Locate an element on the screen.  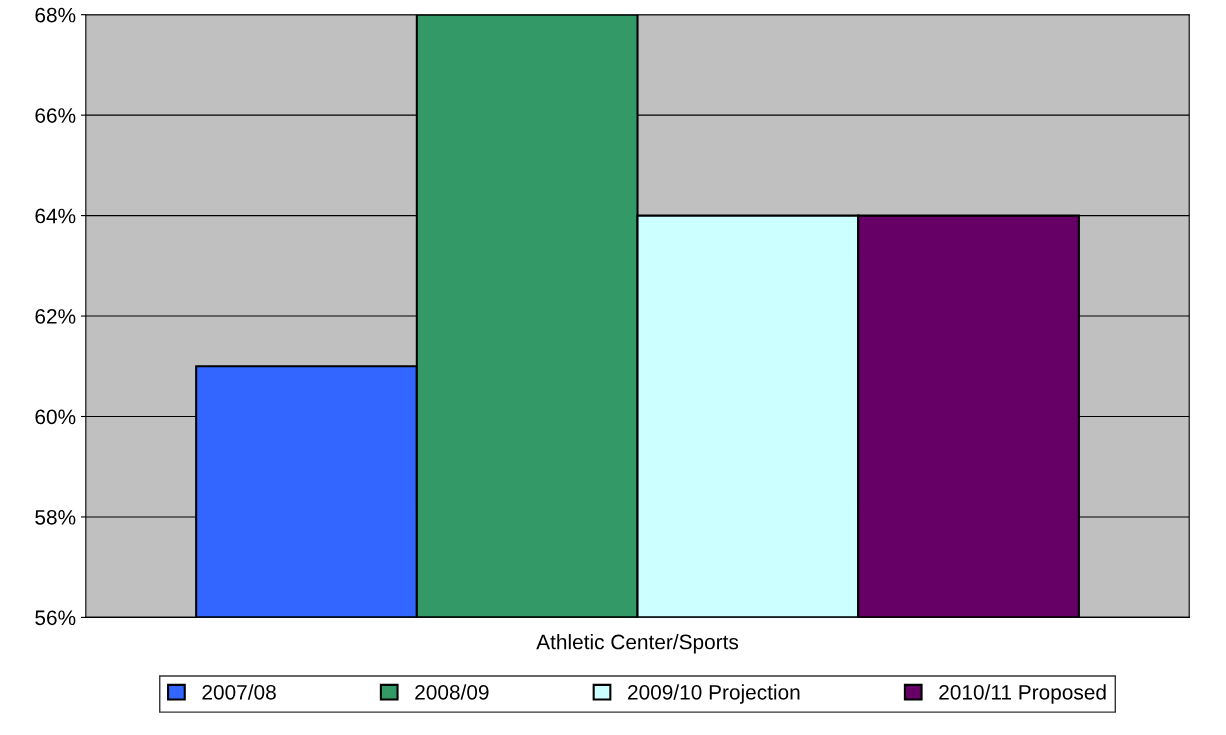
legend-label: 2007/08 is located at coordinates (239, 692).